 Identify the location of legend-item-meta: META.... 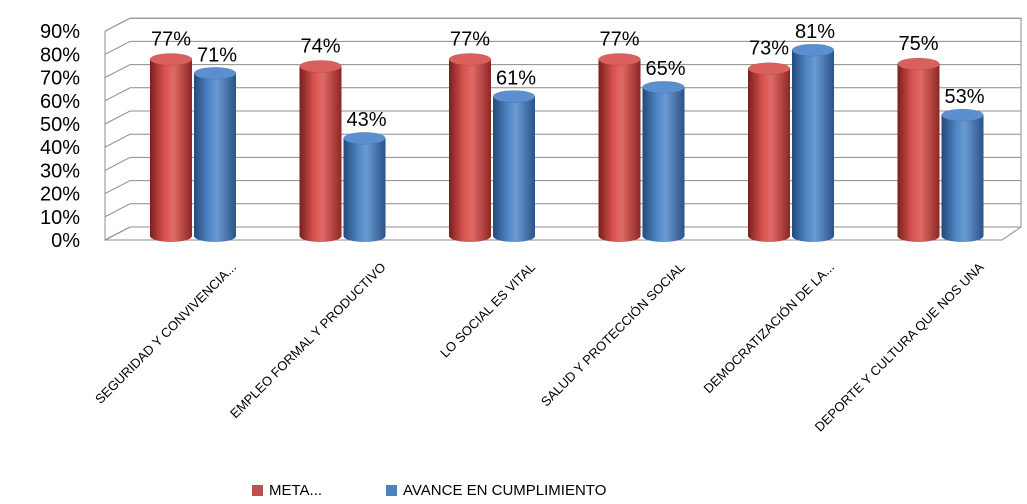
(287, 490).